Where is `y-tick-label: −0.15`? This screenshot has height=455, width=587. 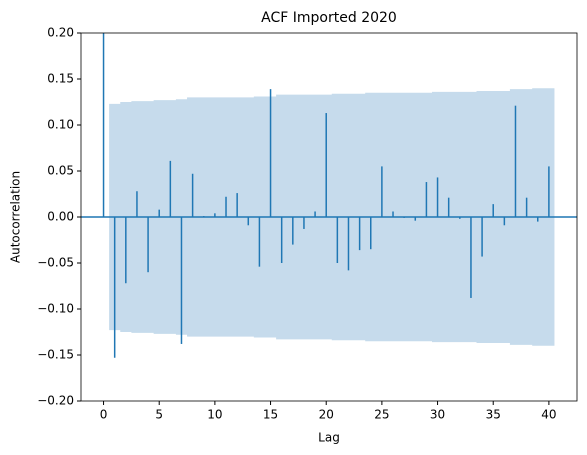 y-tick-label: −0.15 is located at coordinates (55, 355).